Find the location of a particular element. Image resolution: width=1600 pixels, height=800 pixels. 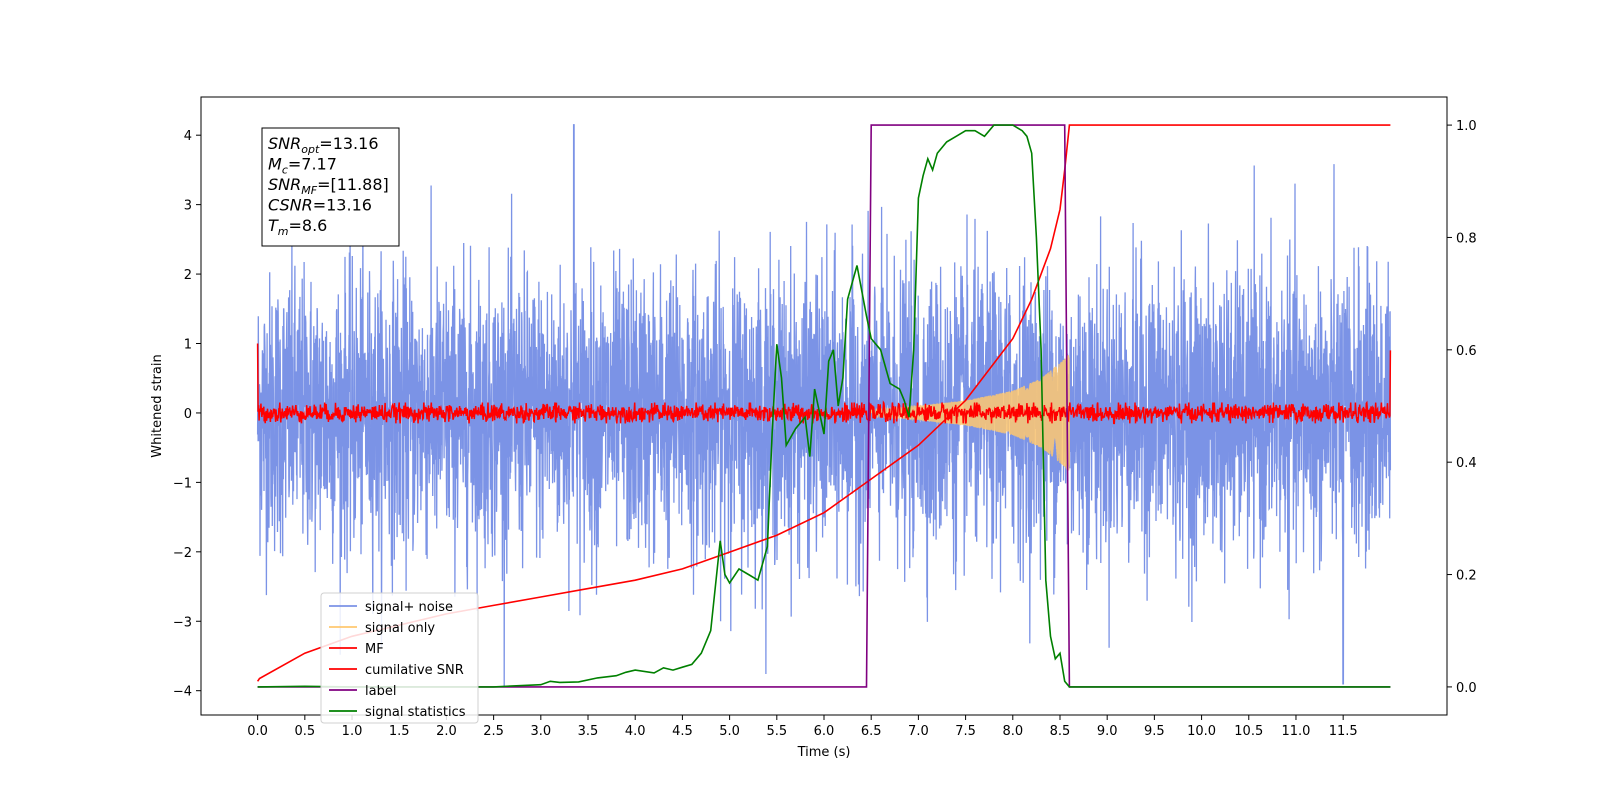

y2-tick-label: 0.4 is located at coordinates (1466, 463).